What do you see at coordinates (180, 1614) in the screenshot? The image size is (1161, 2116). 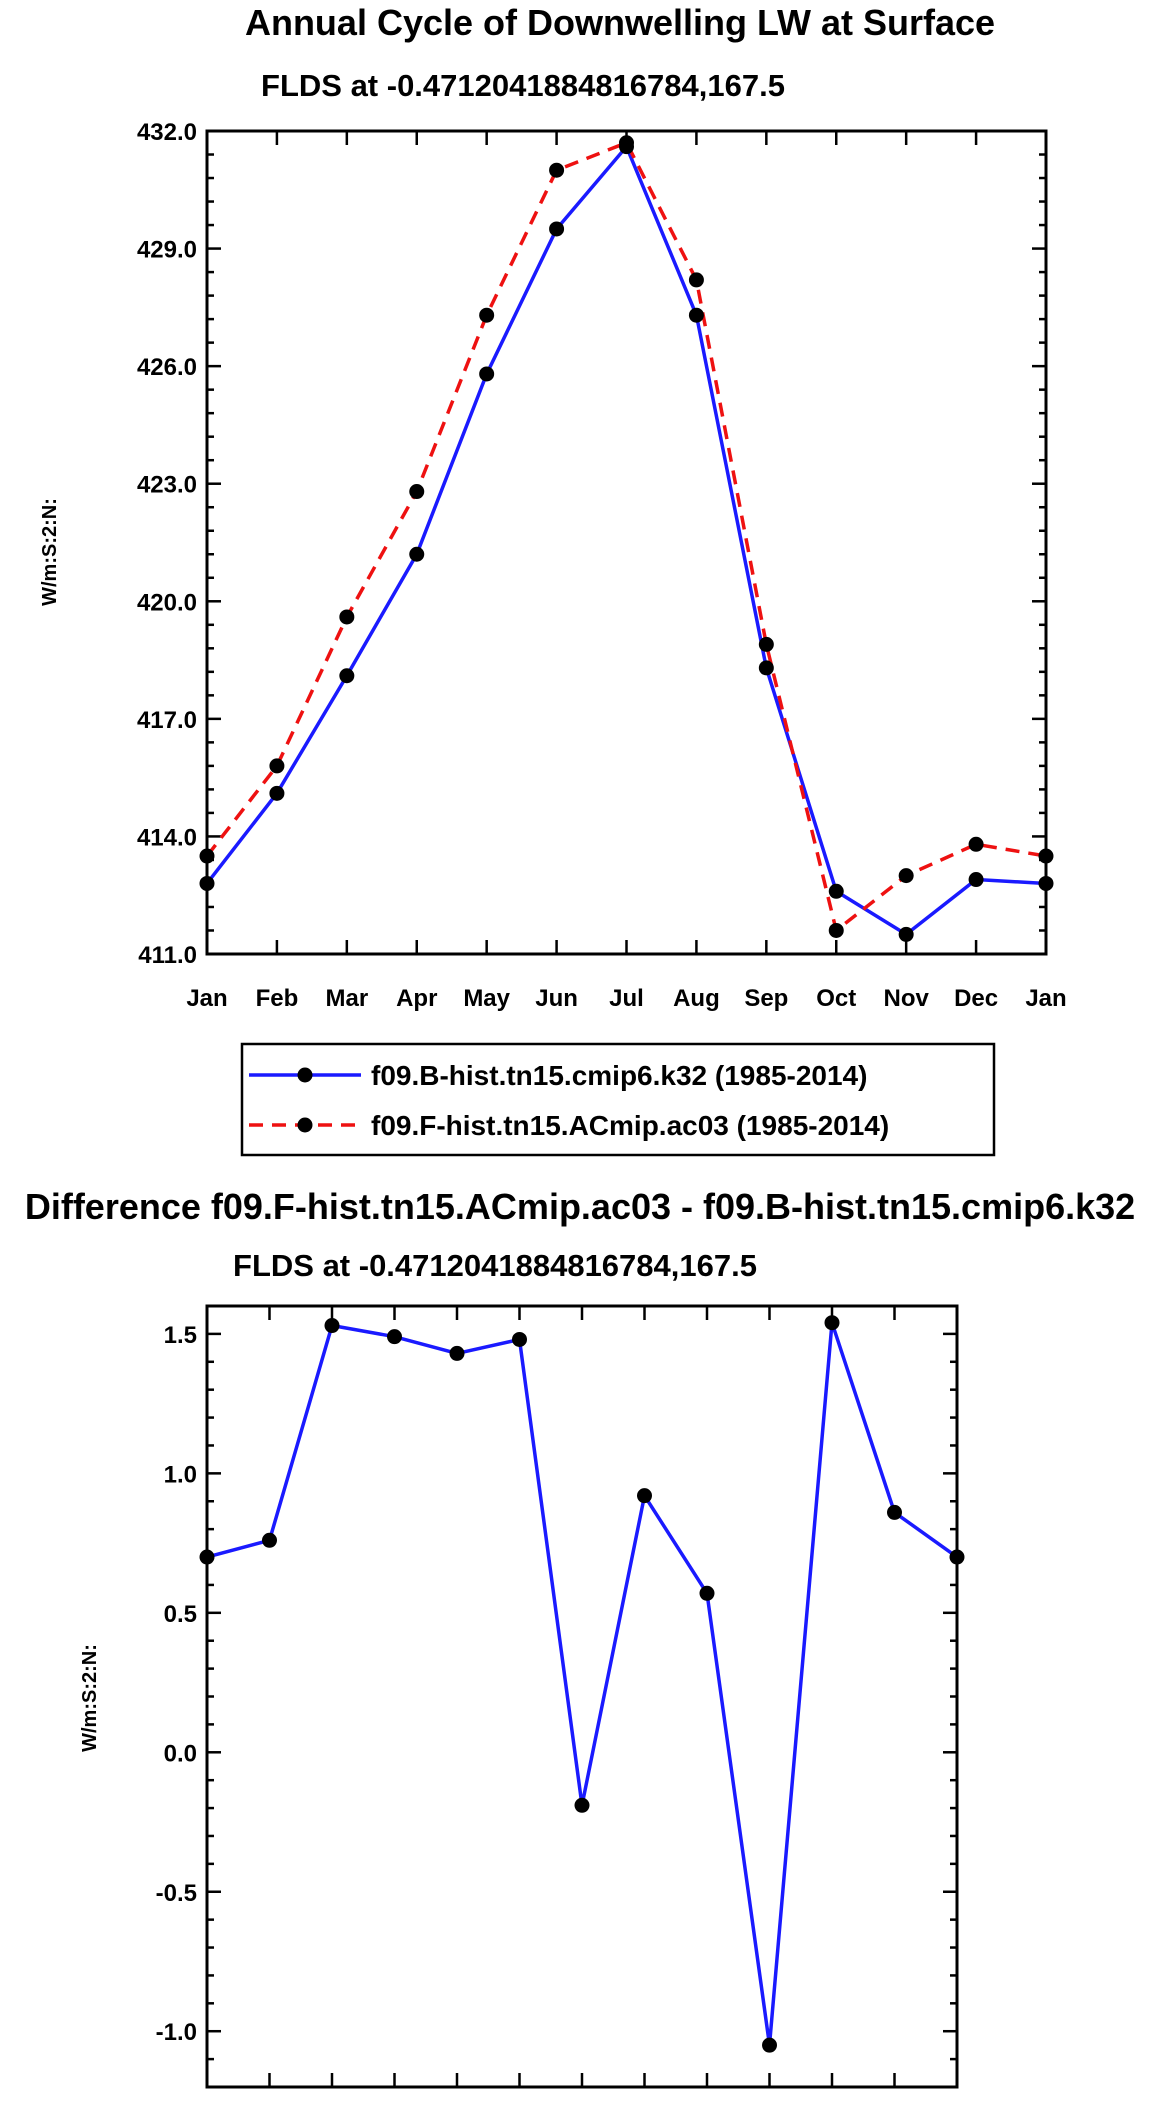 I see `bottom-ytick-label: 0.5` at bounding box center [180, 1614].